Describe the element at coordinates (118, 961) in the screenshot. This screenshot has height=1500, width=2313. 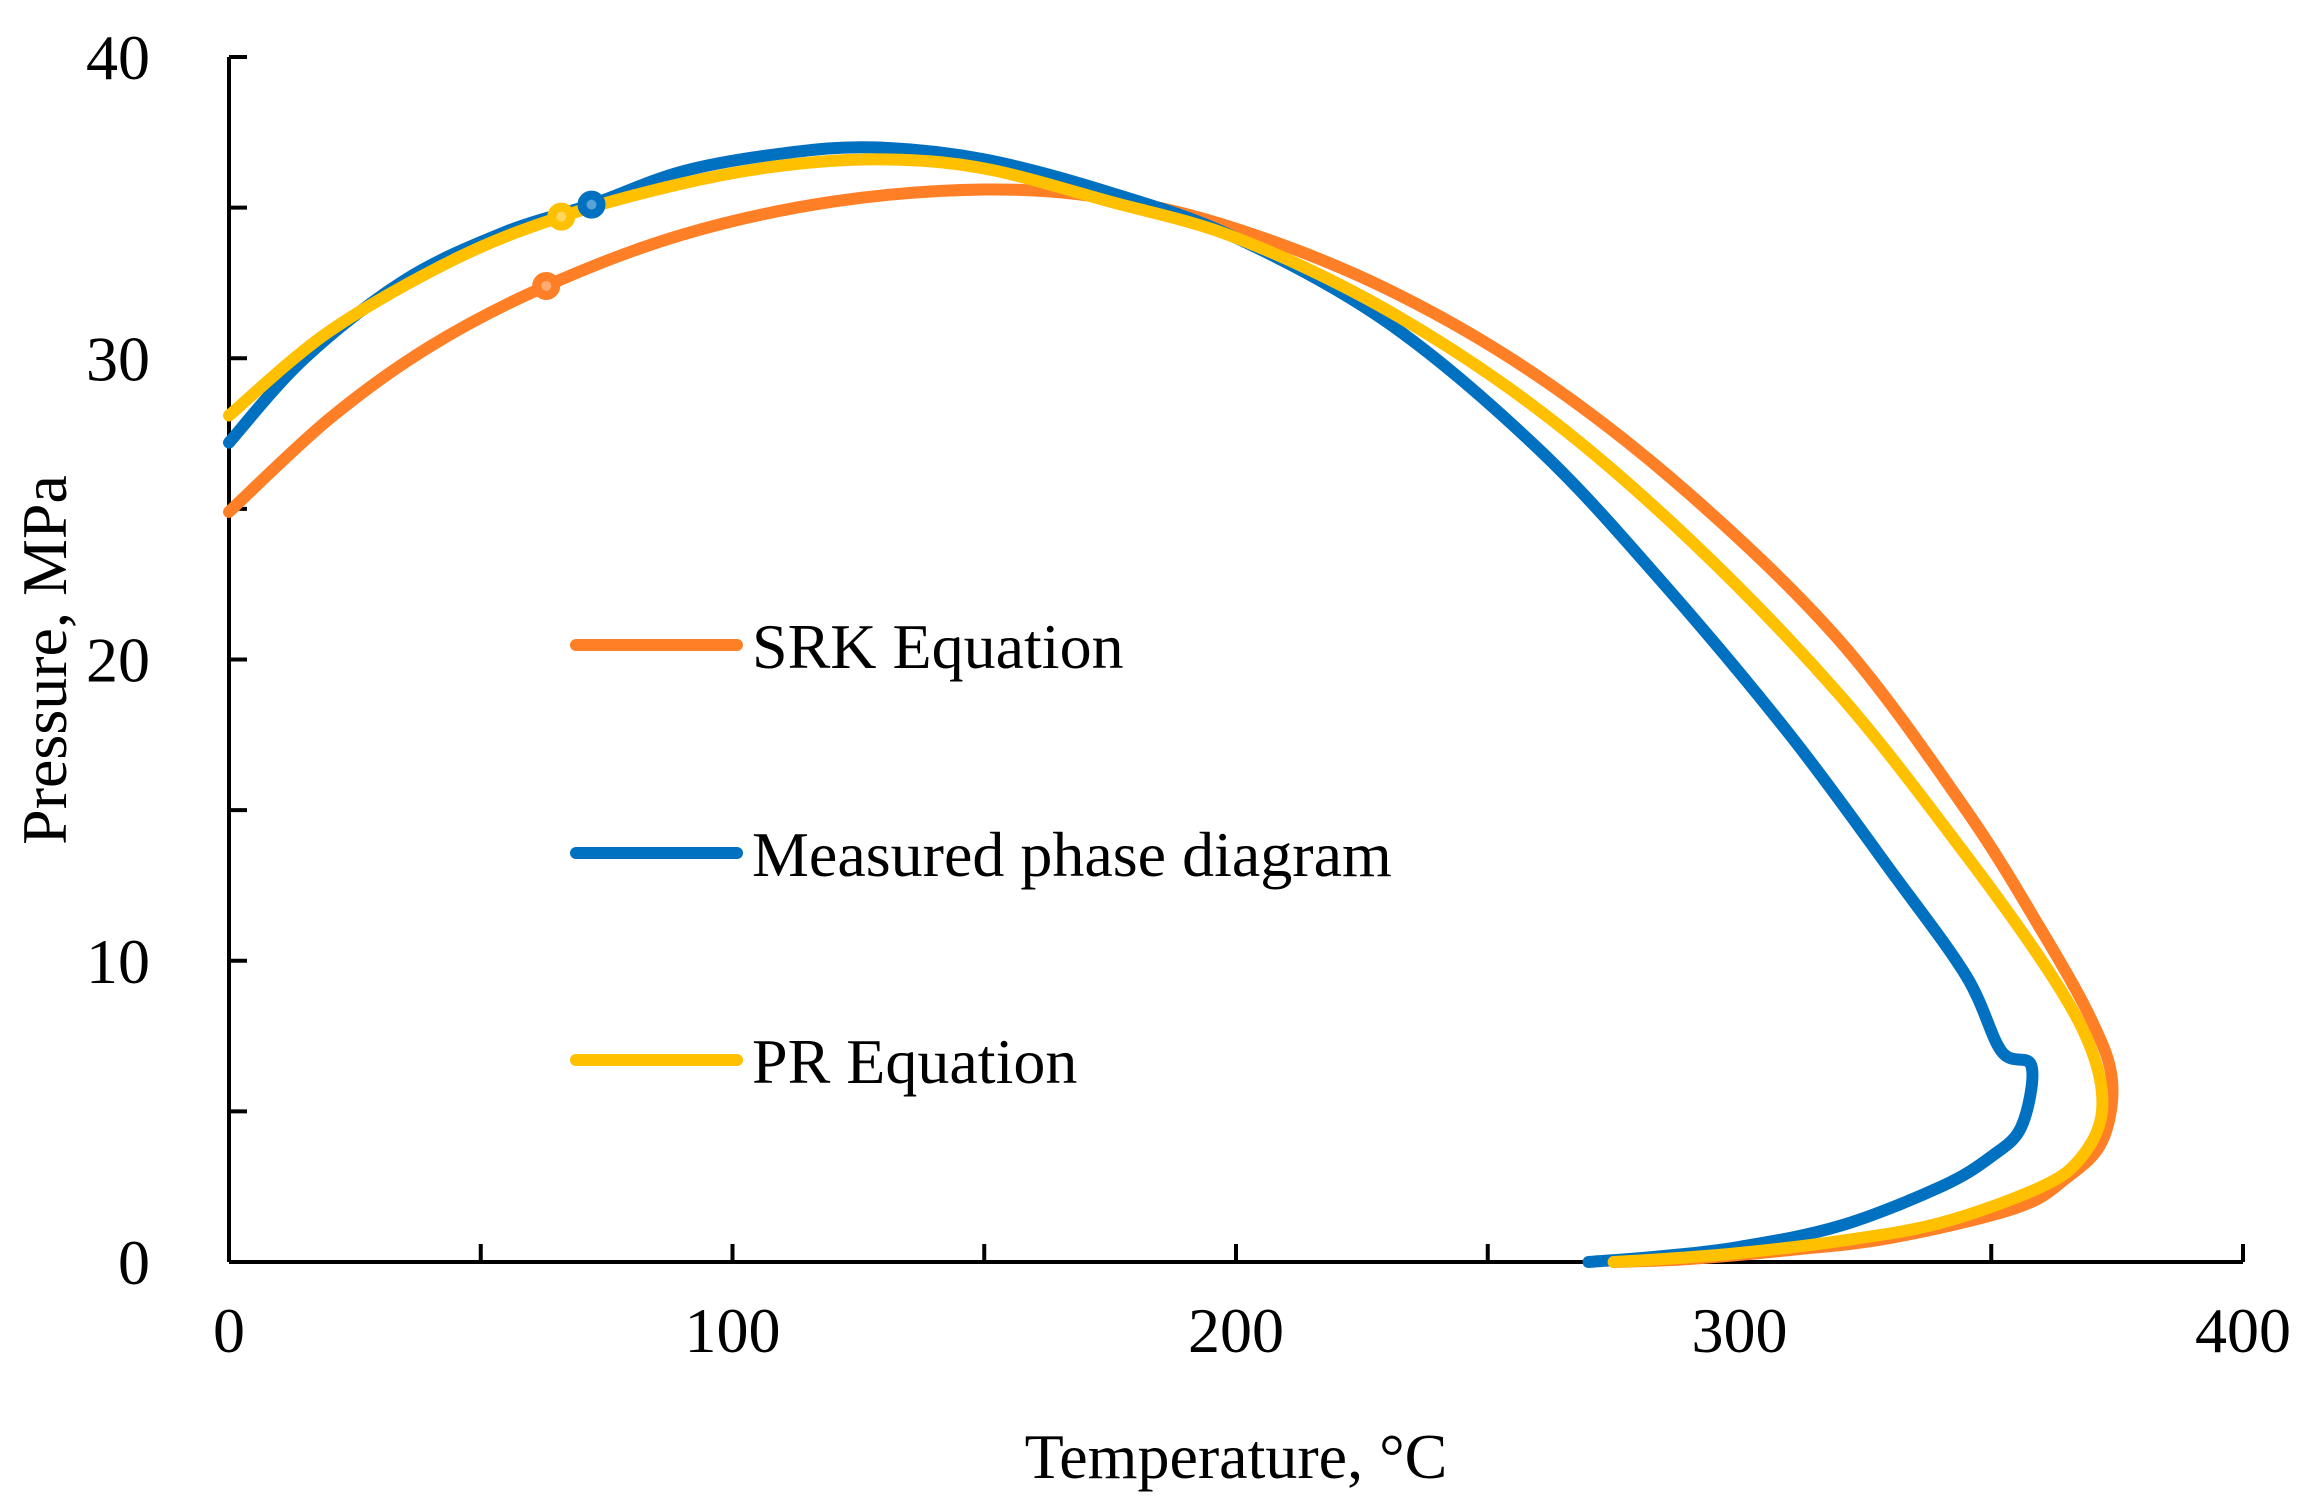
I see `y-tick-label: 10` at that location.